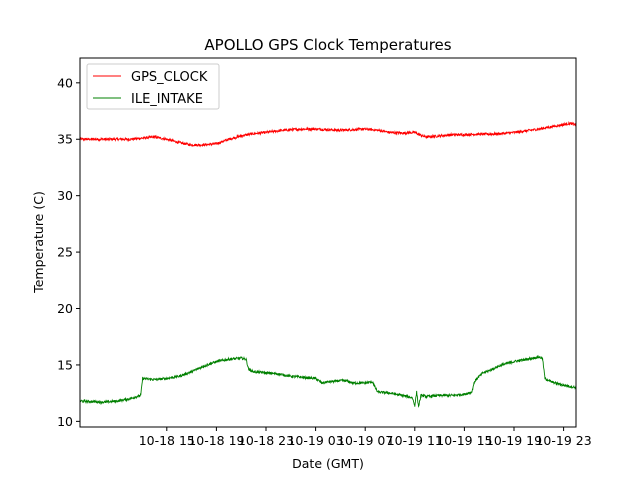 The width and height of the screenshot is (640, 480). What do you see at coordinates (65, 308) in the screenshot?
I see `y-tick-label: 20` at bounding box center [65, 308].